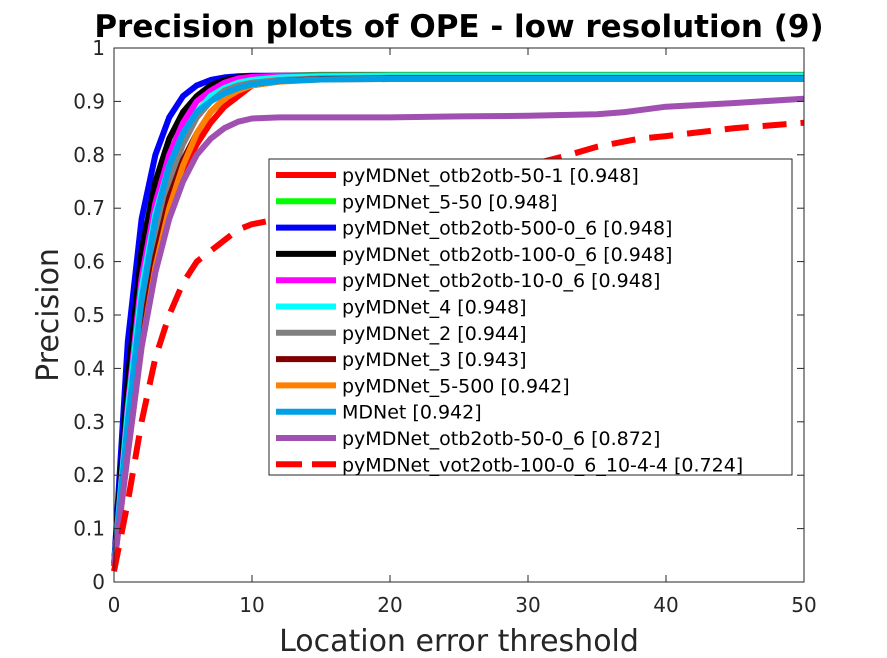 The height and width of the screenshot is (658, 887). Describe the element at coordinates (501, 439) in the screenshot. I see `legend-label: pyMDNet_otb2otb-50-0_6 [0.872]` at that location.